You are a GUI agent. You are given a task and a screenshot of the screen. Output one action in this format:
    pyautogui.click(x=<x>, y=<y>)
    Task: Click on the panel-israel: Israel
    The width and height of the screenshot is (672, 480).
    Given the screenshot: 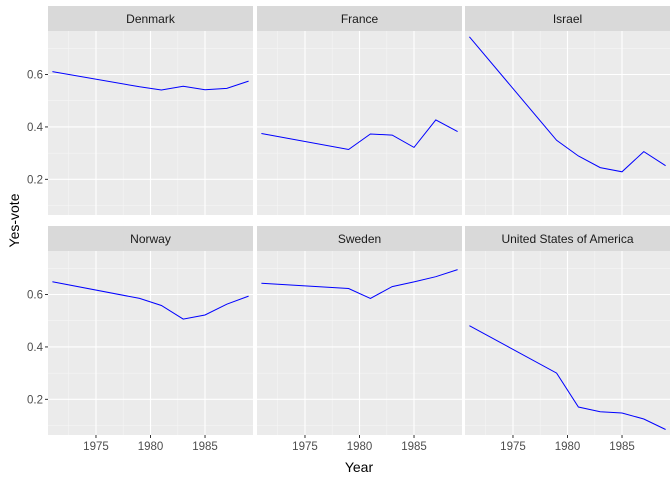 What is the action you would take?
    pyautogui.click(x=567, y=110)
    